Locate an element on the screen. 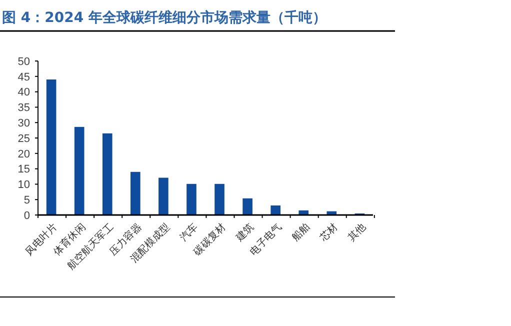 Image resolution: width=511 pixels, height=326 pixels. y-tick-label: 5 is located at coordinates (27, 200).